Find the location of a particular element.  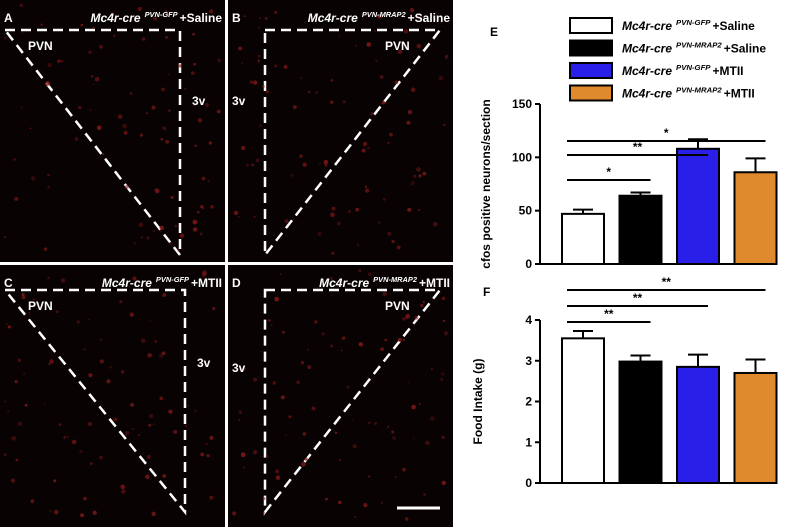

region-label: 3v is located at coordinates (239, 101).